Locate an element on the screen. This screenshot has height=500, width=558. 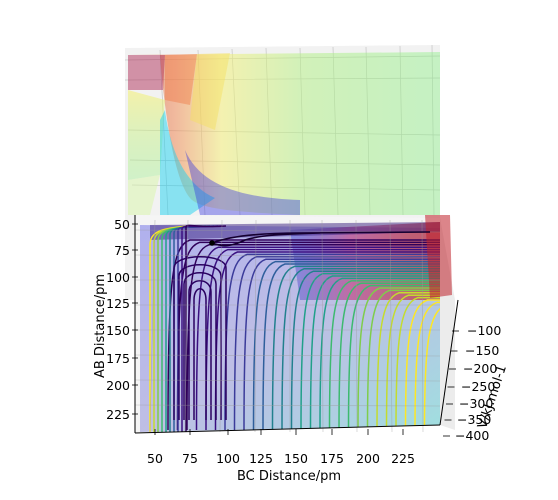
y-tick-label: 225 is located at coordinates (118, 414).